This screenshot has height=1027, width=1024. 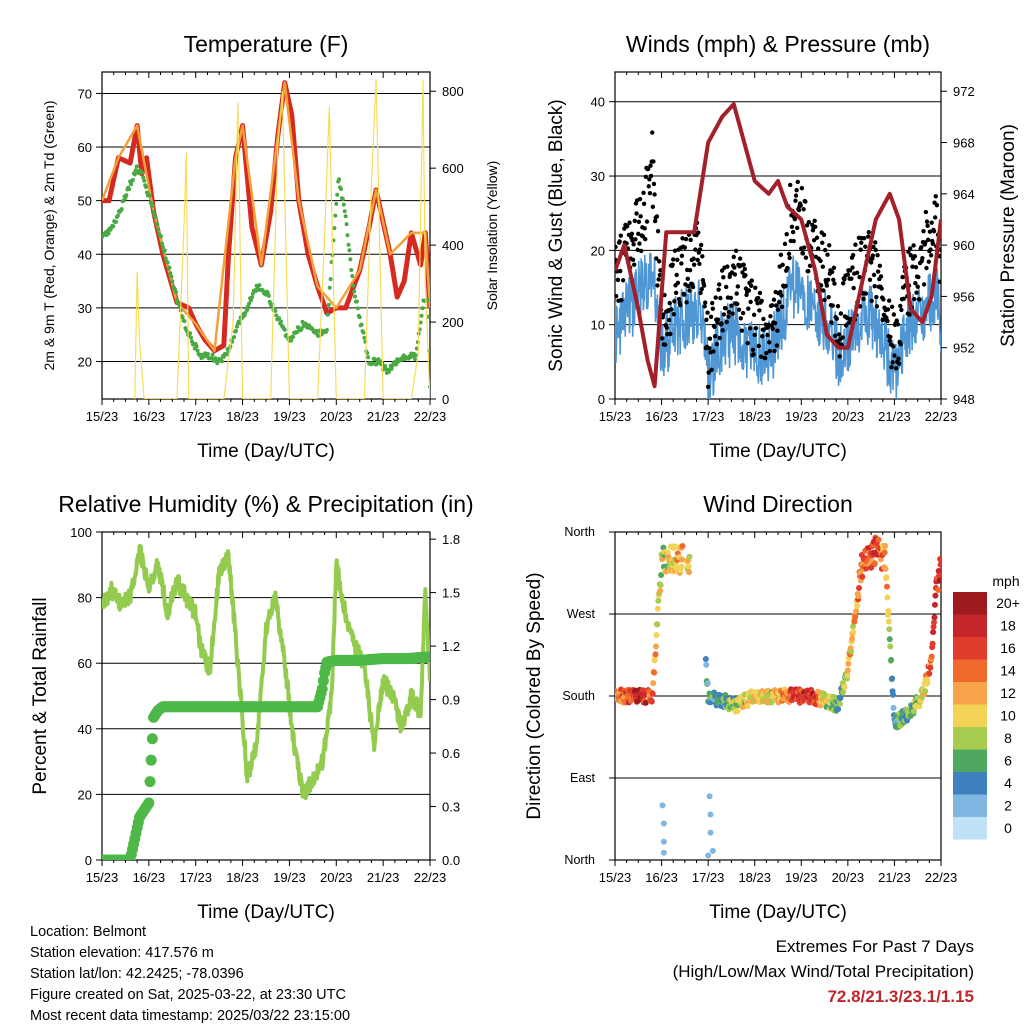 What do you see at coordinates (598, 250) in the screenshot?
I see `winds-ytick-label: 20` at bounding box center [598, 250].